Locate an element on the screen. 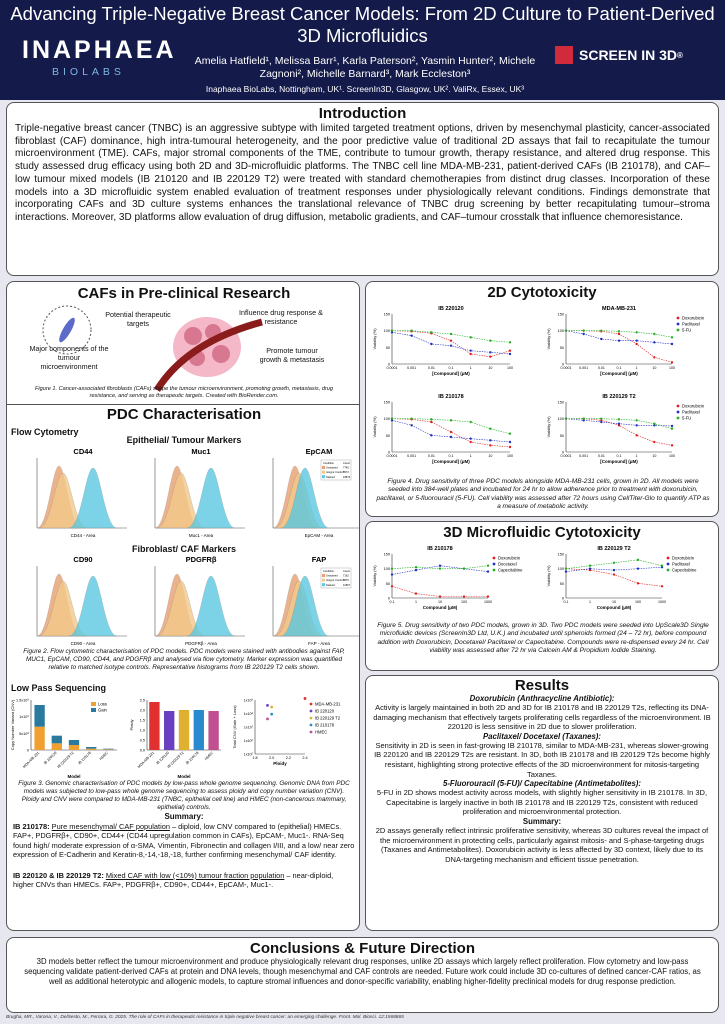 Image resolution: width=725 pixels, height=1024 pixels. x-axis-label: CD44 - Area is located at coordinates (83, 535).